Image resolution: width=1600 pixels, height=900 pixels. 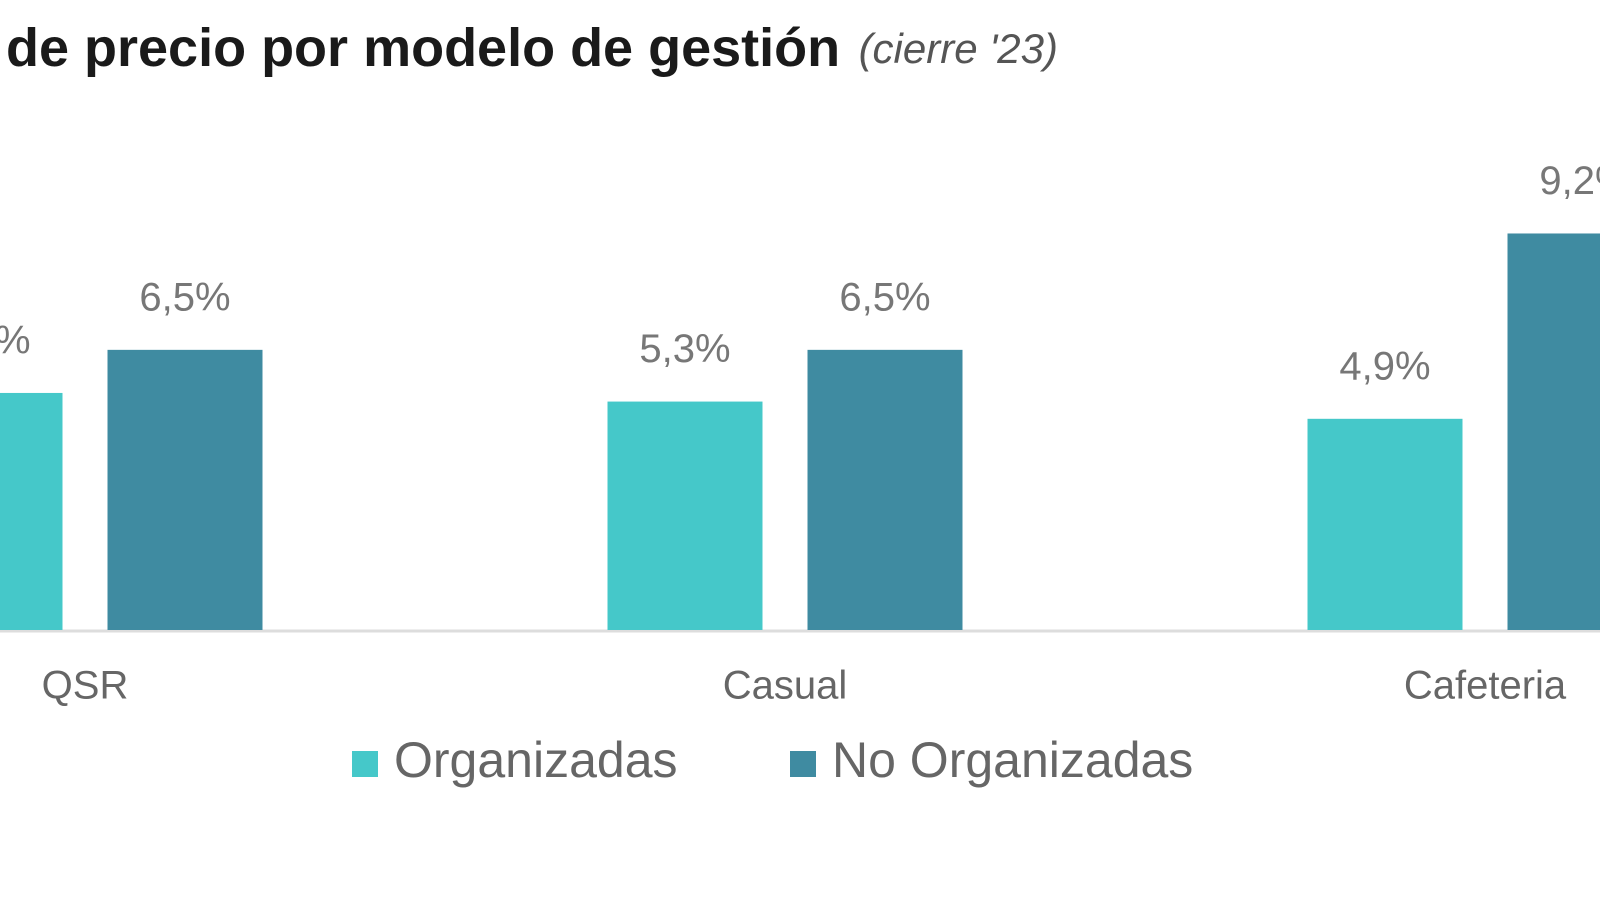 What do you see at coordinates (1012, 760) in the screenshot?
I see `legend-label: No Organizadas` at bounding box center [1012, 760].